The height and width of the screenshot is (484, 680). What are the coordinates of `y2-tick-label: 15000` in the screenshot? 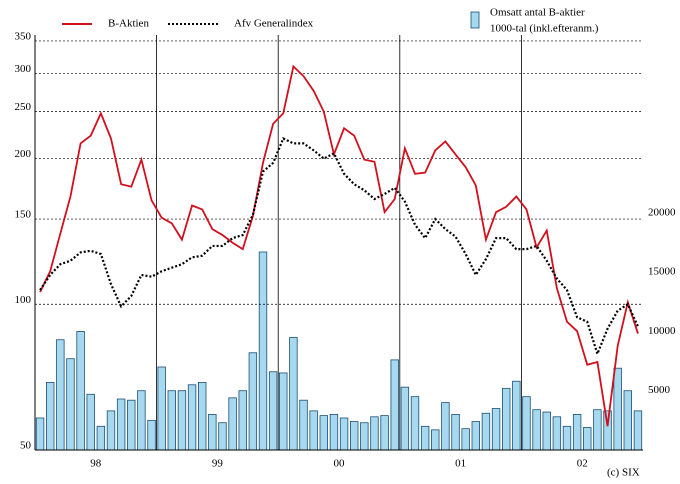 It's located at (662, 272).